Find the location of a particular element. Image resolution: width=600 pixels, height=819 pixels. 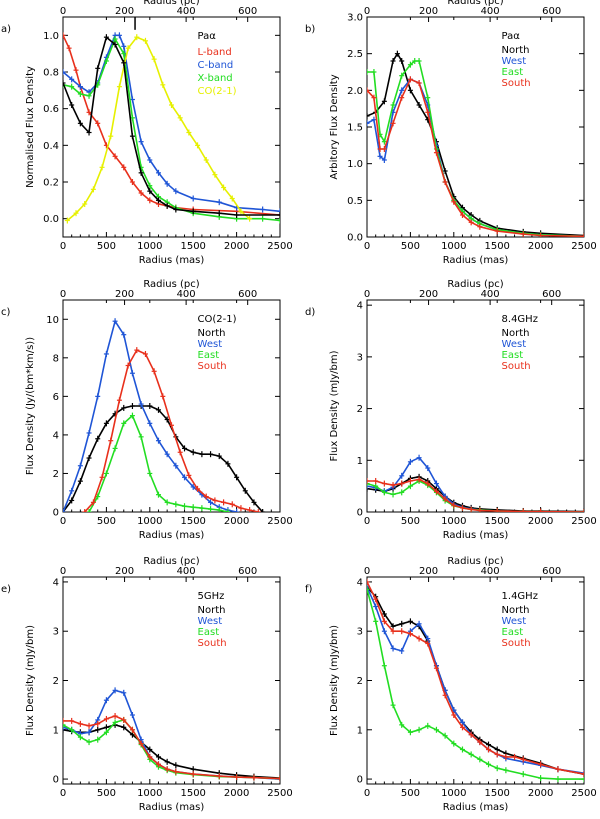

series-c-band is located at coordinates (171, 123).